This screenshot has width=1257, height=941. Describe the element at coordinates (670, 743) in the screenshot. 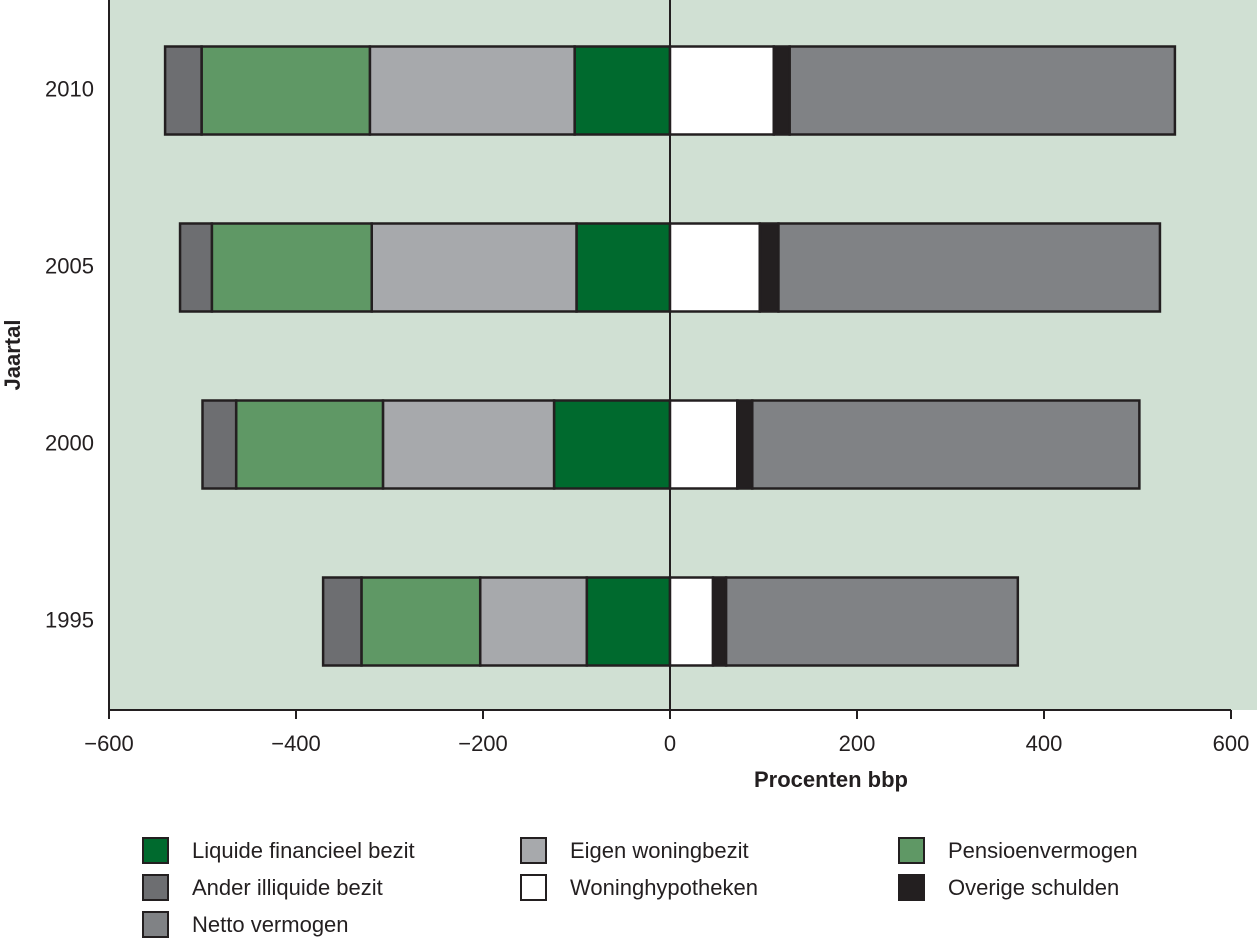

I see `x-tick-label: 0` at that location.